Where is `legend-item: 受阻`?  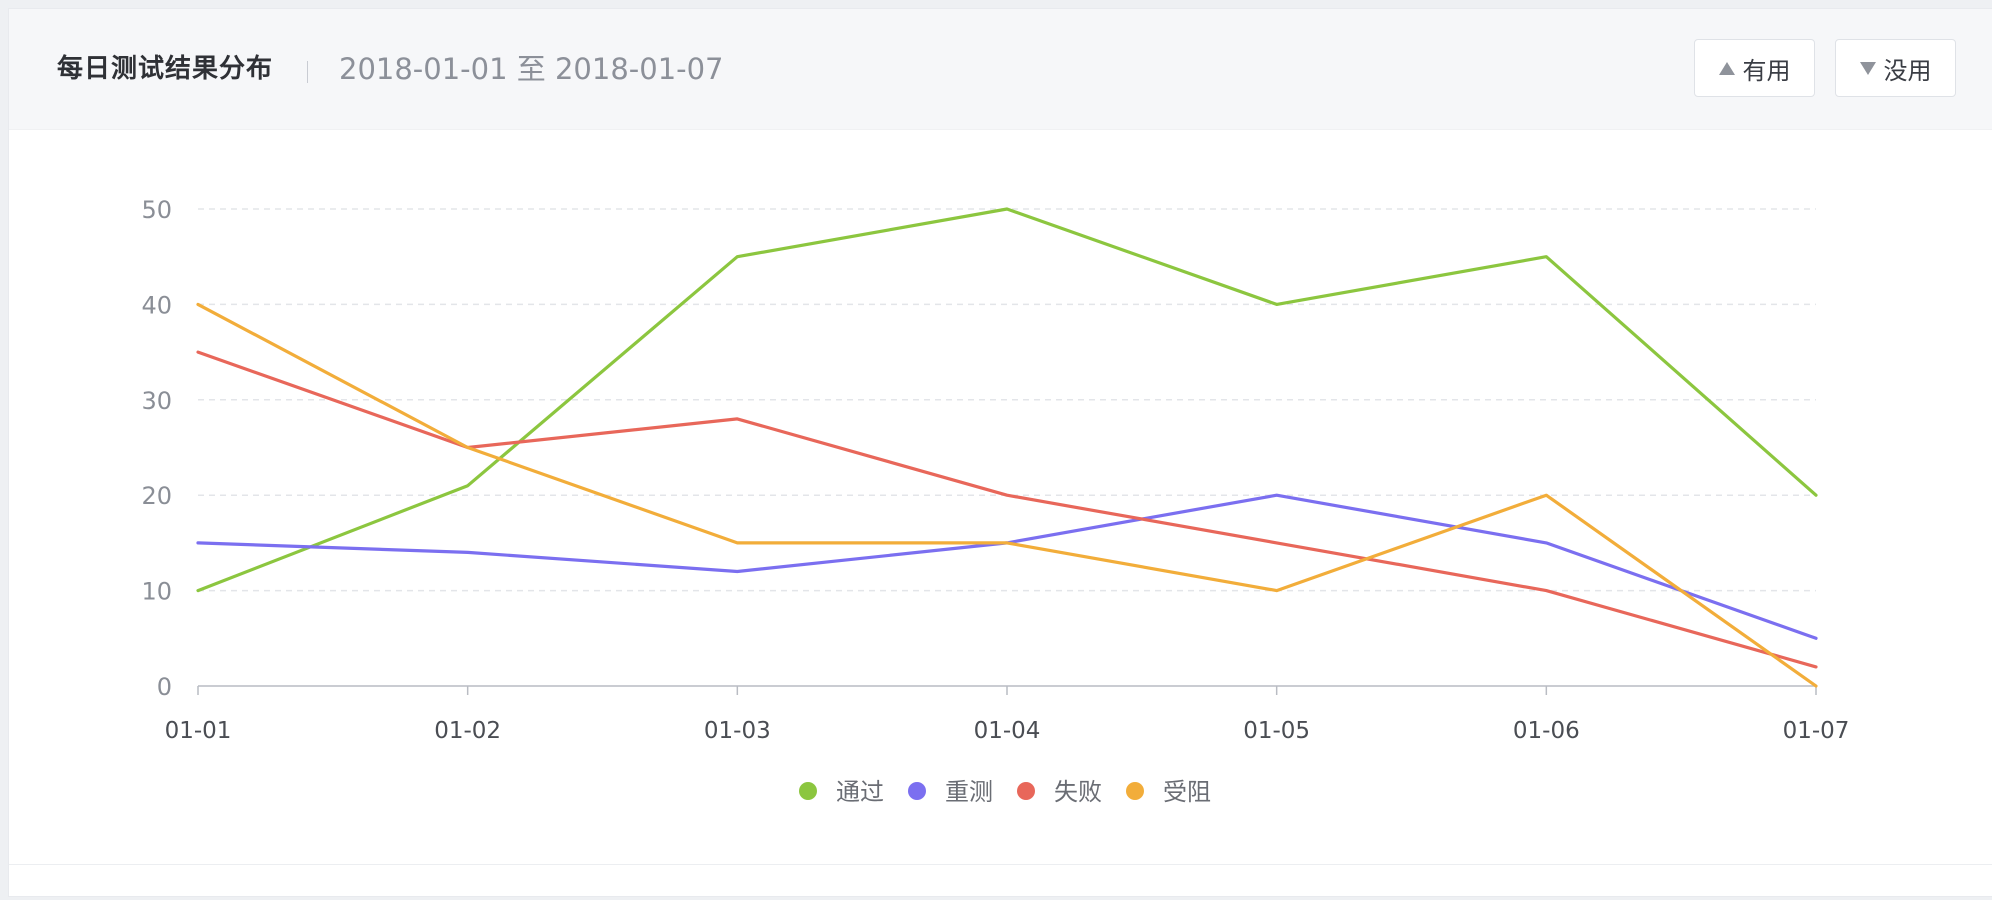 legend-item: 受阻 is located at coordinates (1168, 792).